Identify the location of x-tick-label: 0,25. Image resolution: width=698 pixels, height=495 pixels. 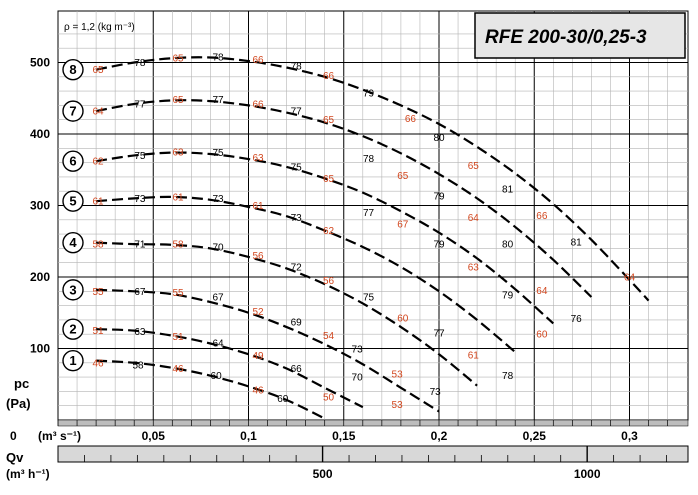
(535, 436).